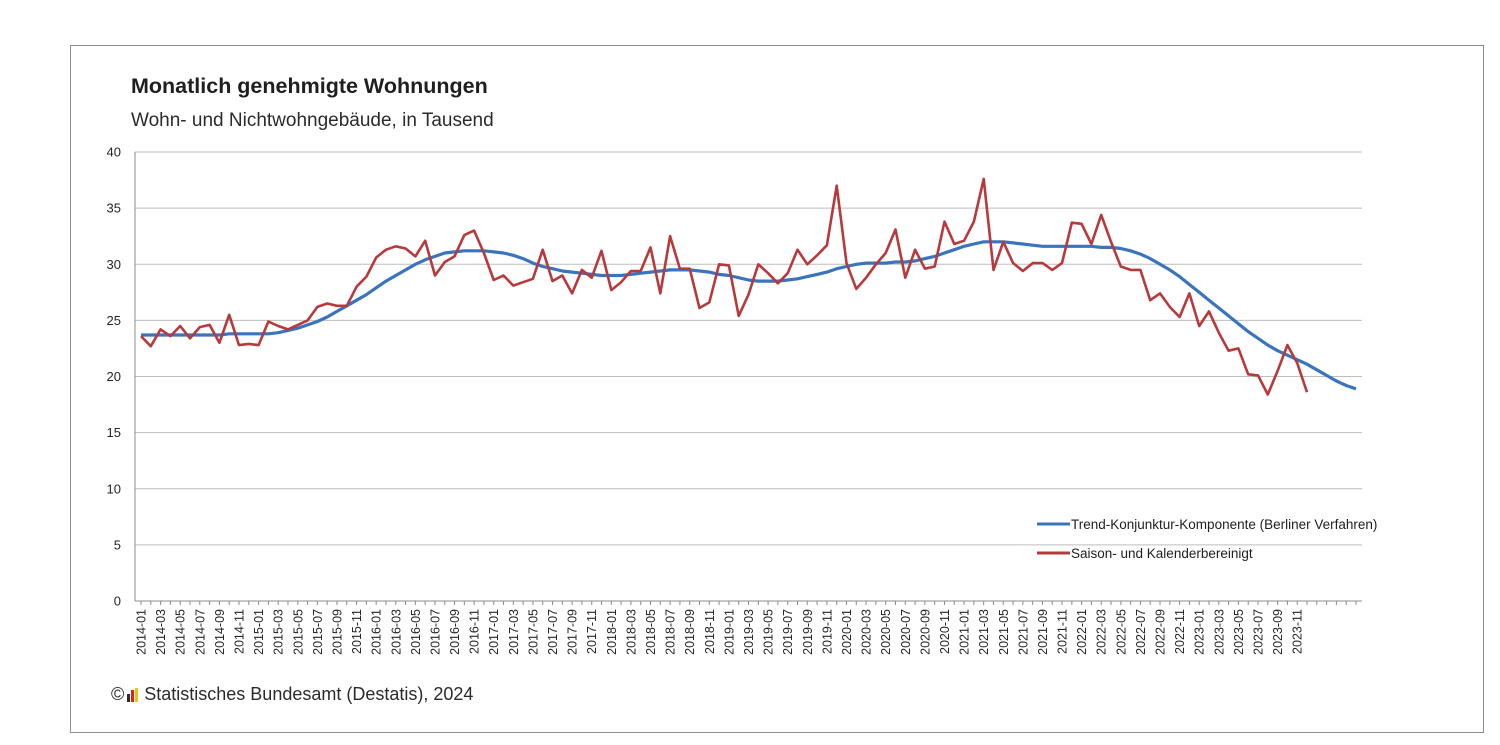 The height and width of the screenshot is (745, 1500). I want to click on x-tick-label: 2014-03, so click(161, 632).